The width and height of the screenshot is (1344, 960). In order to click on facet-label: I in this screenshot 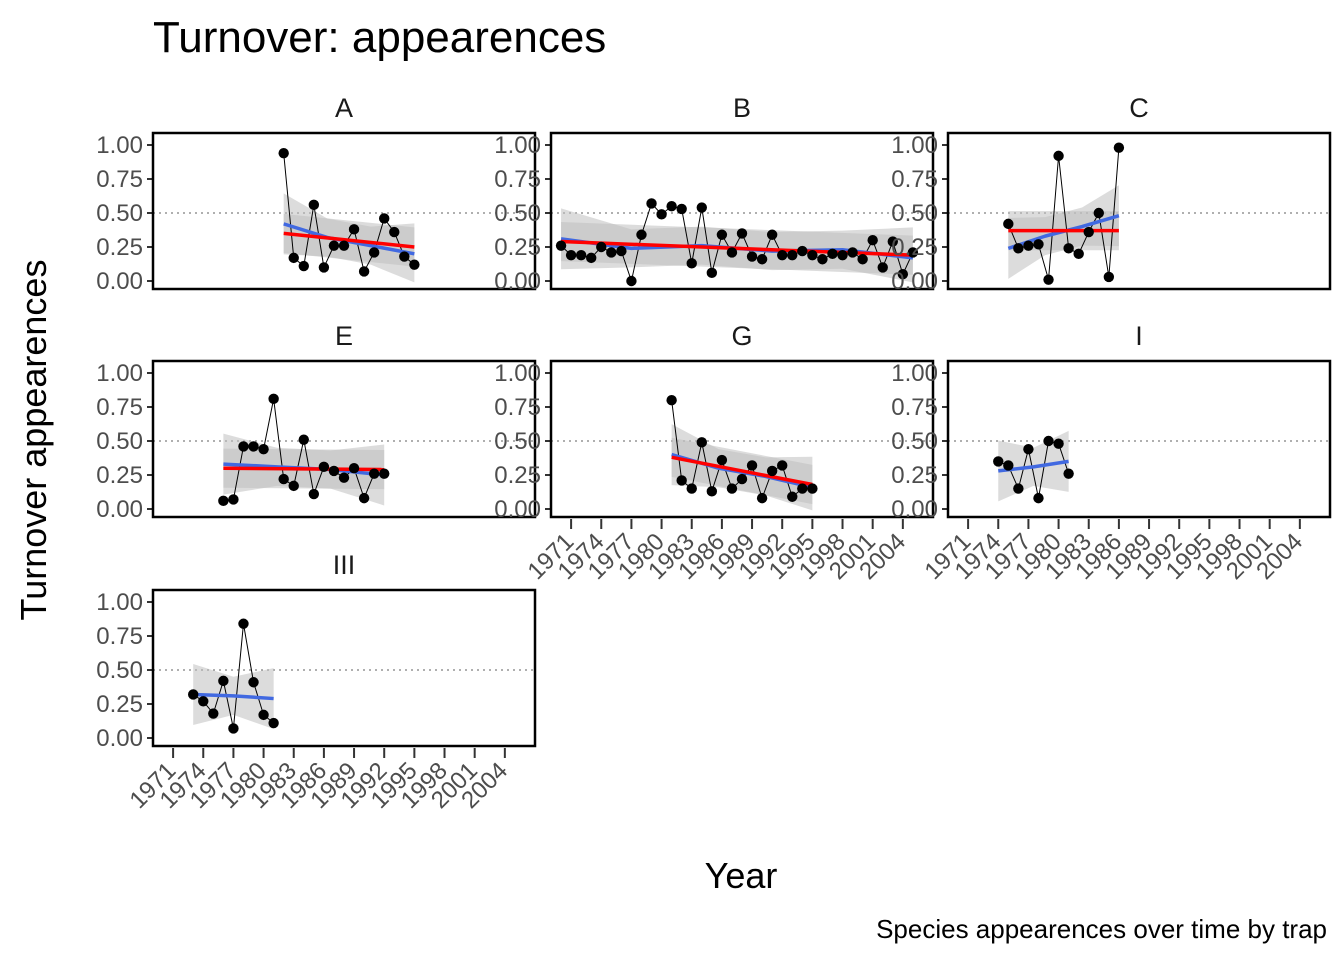, I will do `click(1139, 336)`.